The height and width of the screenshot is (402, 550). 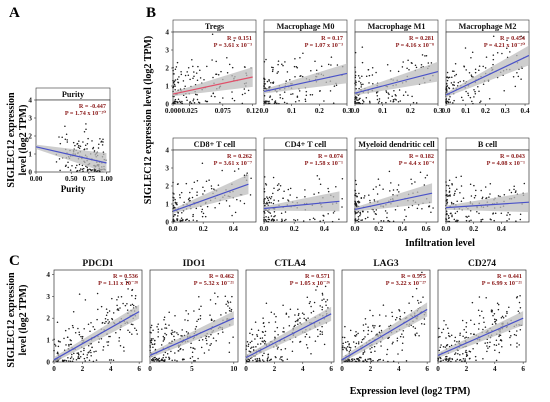 What do you see at coordinates (512, 38) in the screenshot?
I see `r-value: R = 0.454` at bounding box center [512, 38].